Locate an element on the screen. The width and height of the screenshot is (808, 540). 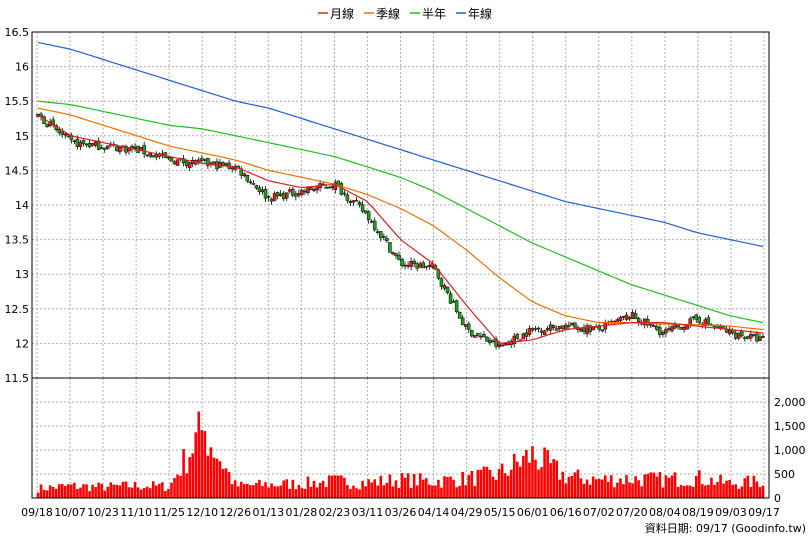
date-tick-label: 09/03 is located at coordinates (731, 512).